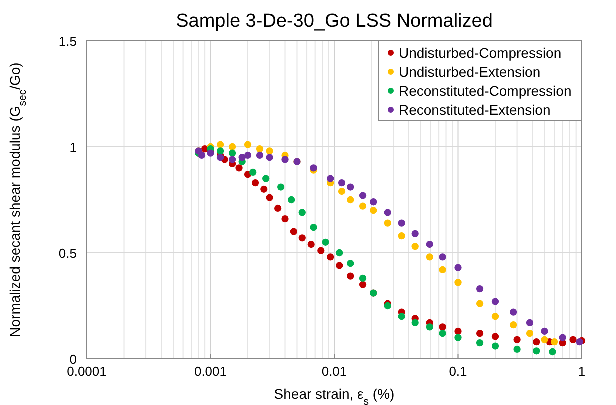  Describe the element at coordinates (67, 253) in the screenshot. I see `y-tick-label: 0.5` at that location.